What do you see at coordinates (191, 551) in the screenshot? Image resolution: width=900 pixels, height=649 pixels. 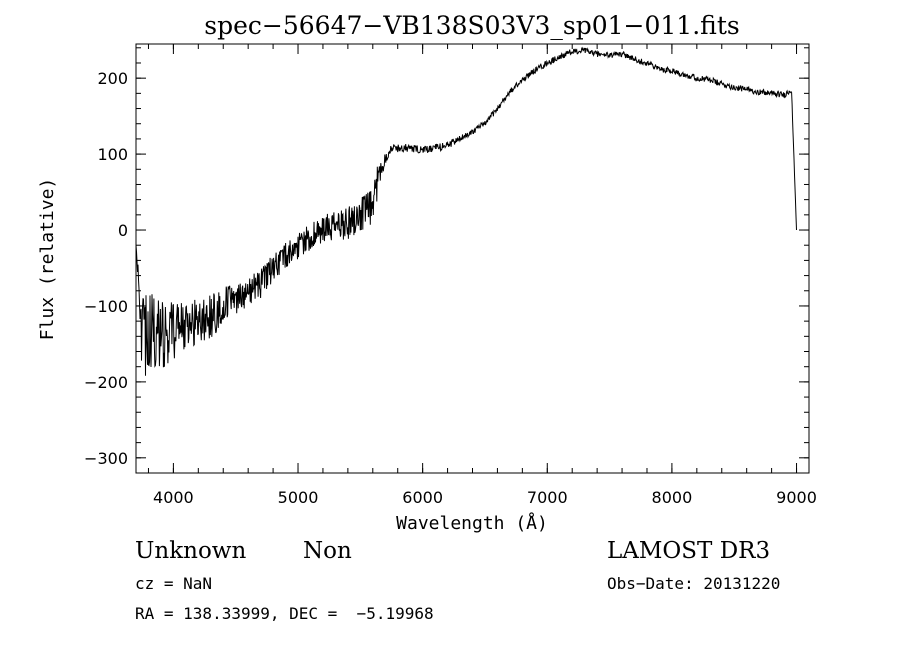 I see `object-class: Unknown` at bounding box center [191, 551].